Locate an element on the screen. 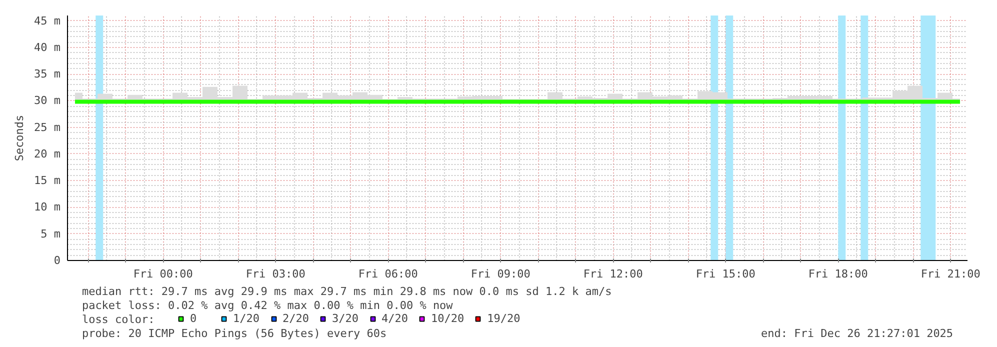 This screenshot has height=347, width=997. legend-label: 0 is located at coordinates (194, 318).